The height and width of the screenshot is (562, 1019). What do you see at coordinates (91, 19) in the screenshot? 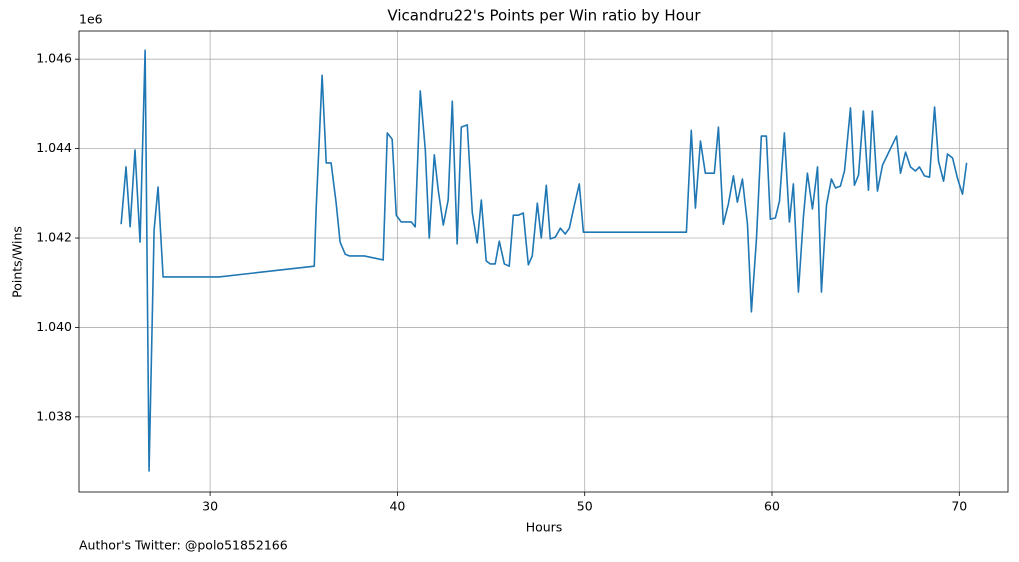
I see `y-offset-label: 1e6` at bounding box center [91, 19].